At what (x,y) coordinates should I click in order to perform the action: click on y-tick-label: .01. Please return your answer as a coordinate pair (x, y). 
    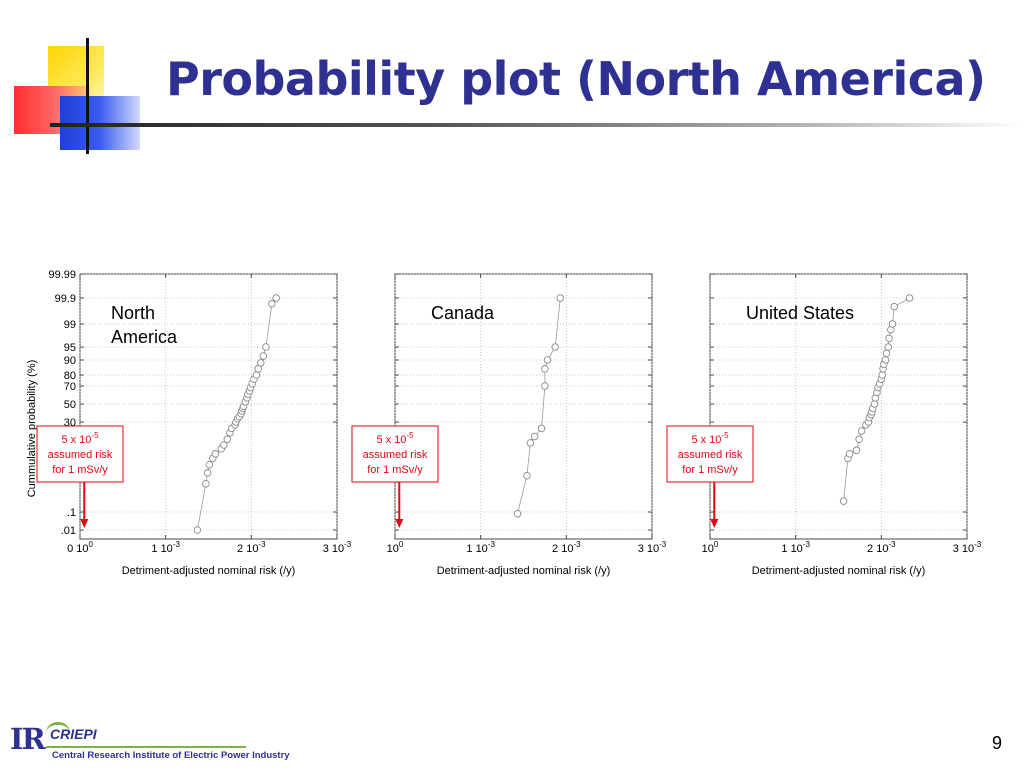
    Looking at the image, I should click on (68, 531).